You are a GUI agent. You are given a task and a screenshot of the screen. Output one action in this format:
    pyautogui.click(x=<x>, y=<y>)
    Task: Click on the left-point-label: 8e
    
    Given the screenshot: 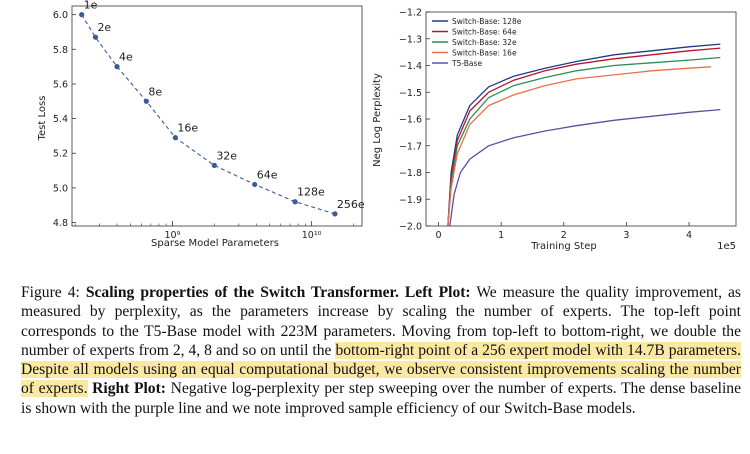 What is the action you would take?
    pyautogui.click(x=155, y=91)
    